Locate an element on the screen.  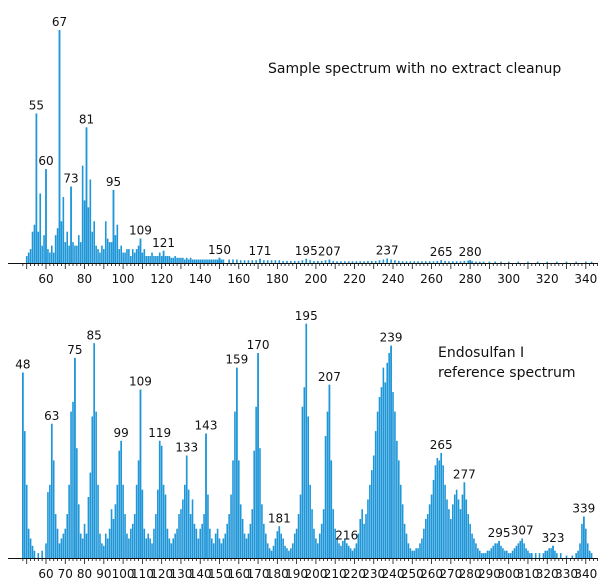
bottom-tick-label: 330 is located at coordinates (566, 574).